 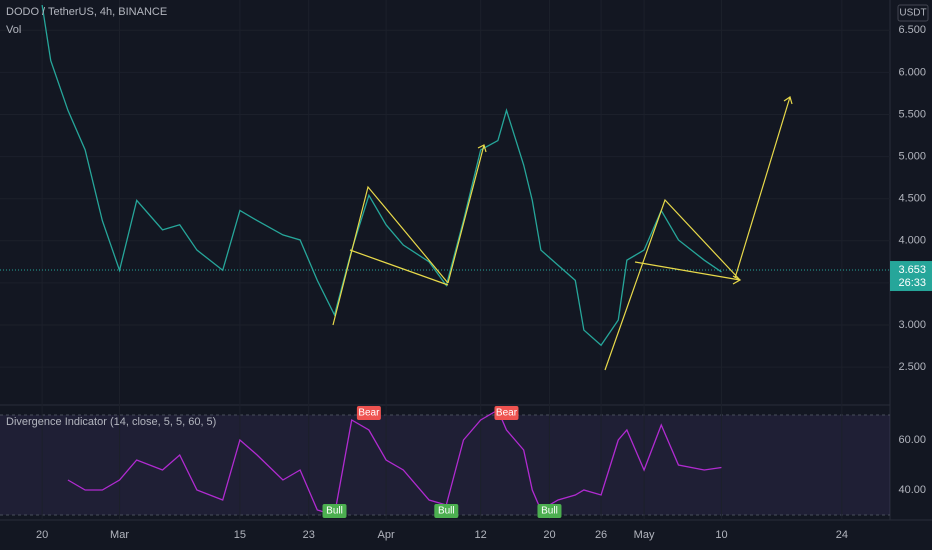 What do you see at coordinates (912, 283) in the screenshot?
I see `countdown: 26:33` at bounding box center [912, 283].